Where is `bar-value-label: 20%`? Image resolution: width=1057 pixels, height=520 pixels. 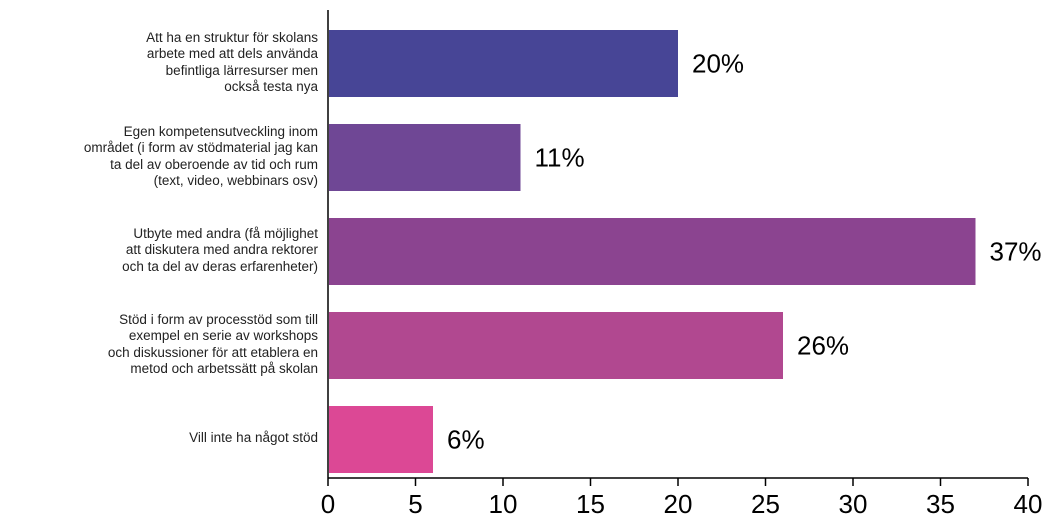
bar-value-label: 20% is located at coordinates (718, 64).